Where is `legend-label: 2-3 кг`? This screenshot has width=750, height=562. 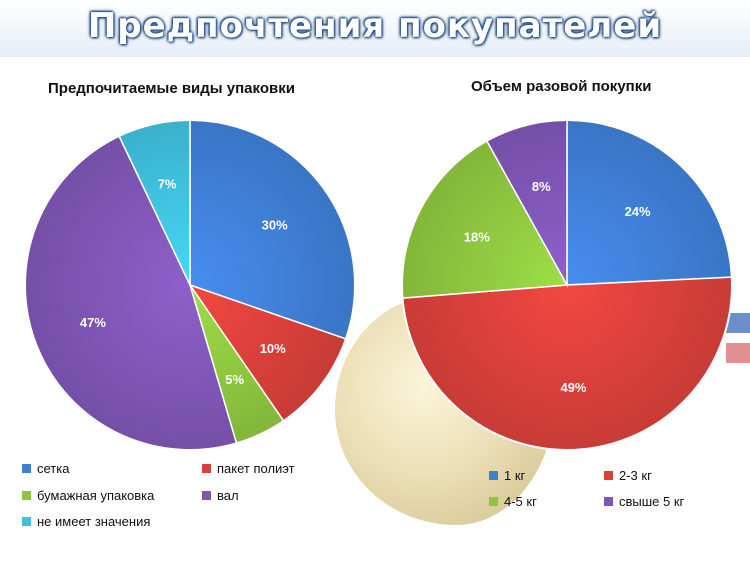
legend-label: 2-3 кг is located at coordinates (635, 475).